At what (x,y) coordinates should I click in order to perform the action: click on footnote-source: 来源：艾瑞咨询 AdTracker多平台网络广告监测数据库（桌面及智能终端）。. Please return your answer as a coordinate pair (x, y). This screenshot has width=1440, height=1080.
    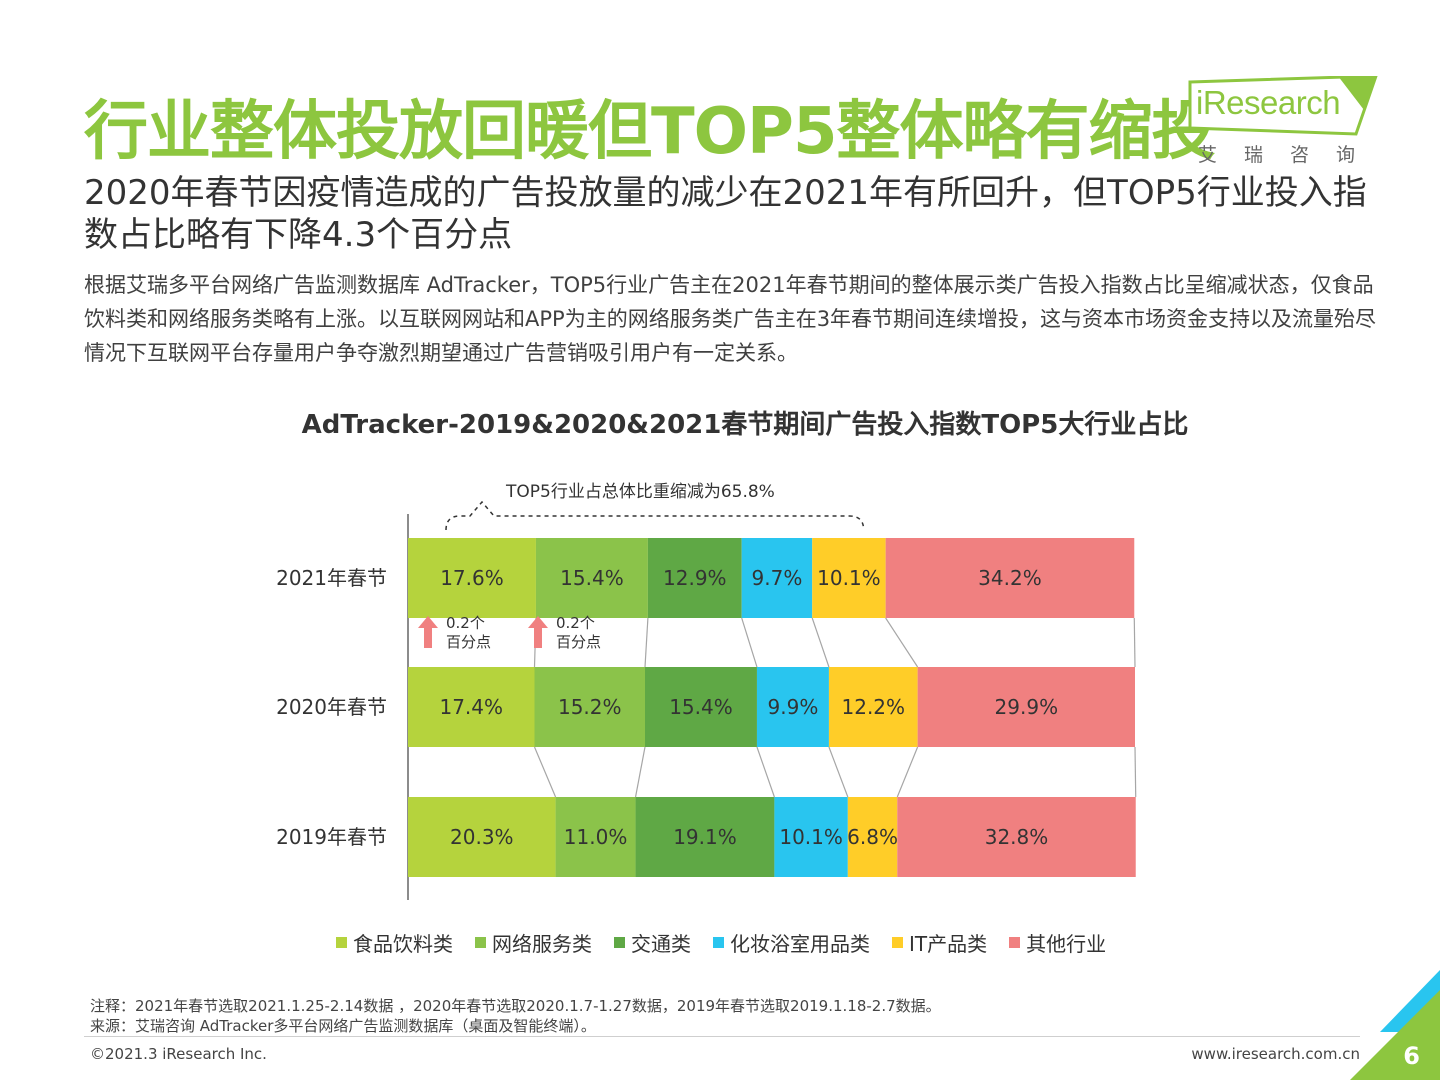
    Looking at the image, I should click on (343, 1026).